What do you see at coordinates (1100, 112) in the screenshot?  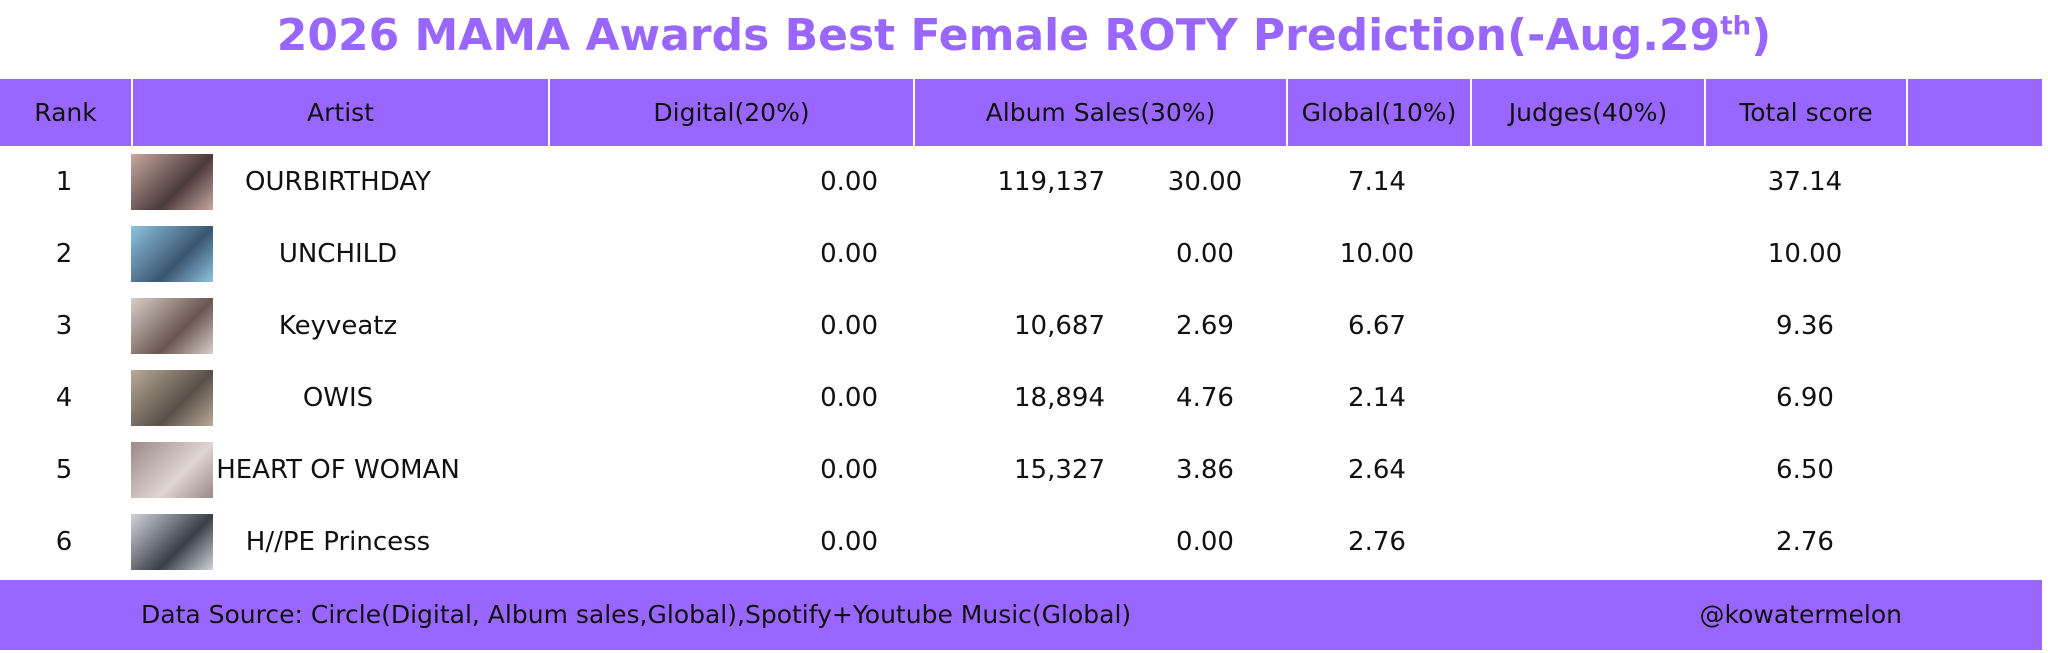 I see `column-header: Album Sales(30%)` at bounding box center [1100, 112].